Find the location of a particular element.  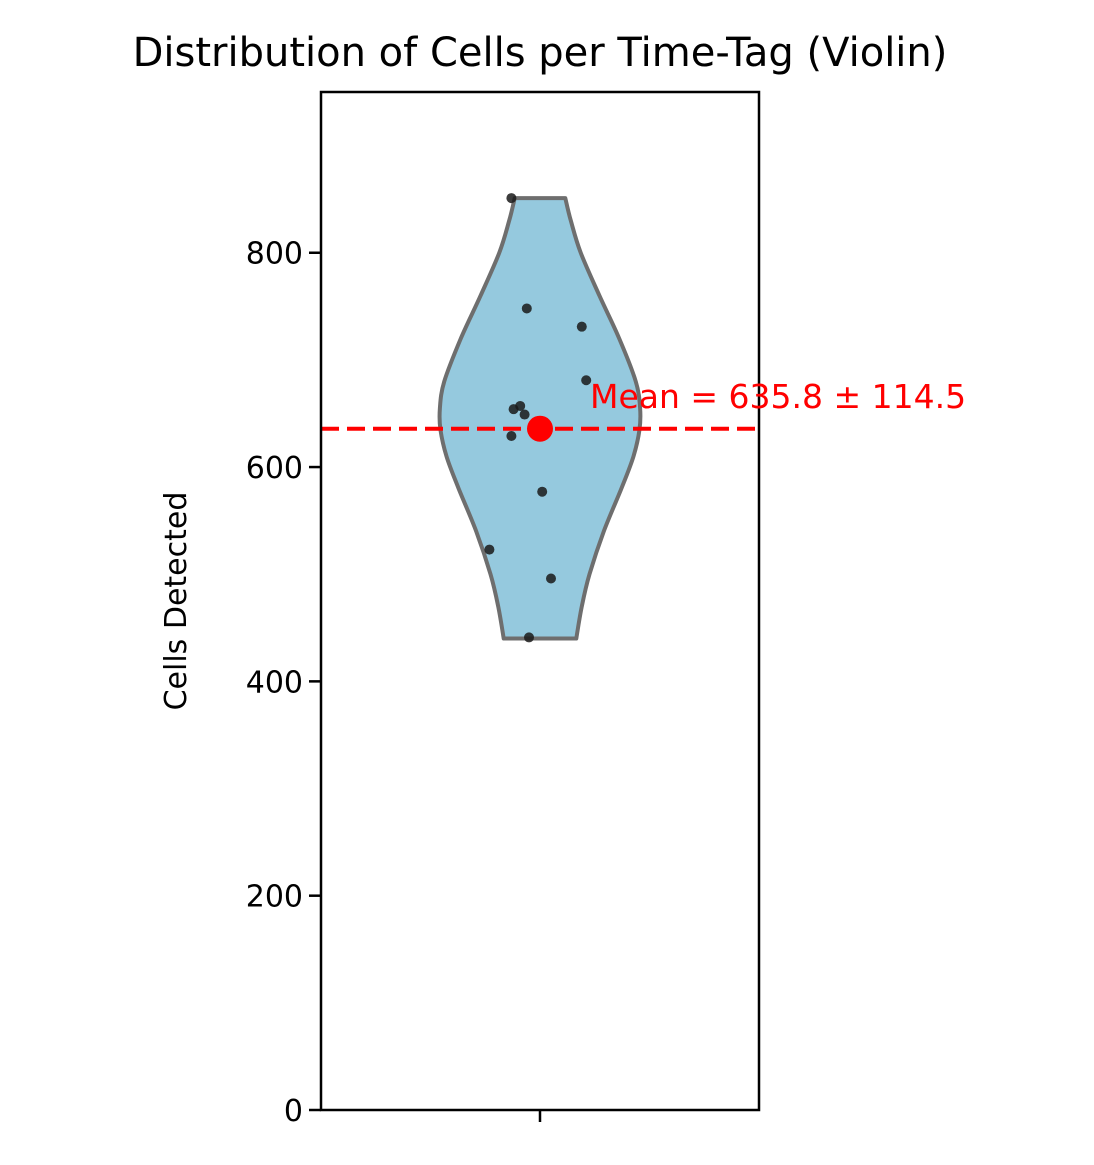

y-tick-label: 0 is located at coordinates (293, 1111).